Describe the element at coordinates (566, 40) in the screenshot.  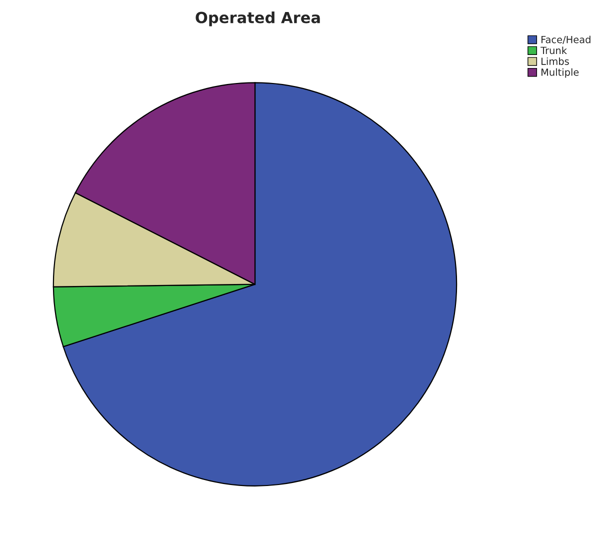
I see `legend-label: Face/Head` at that location.